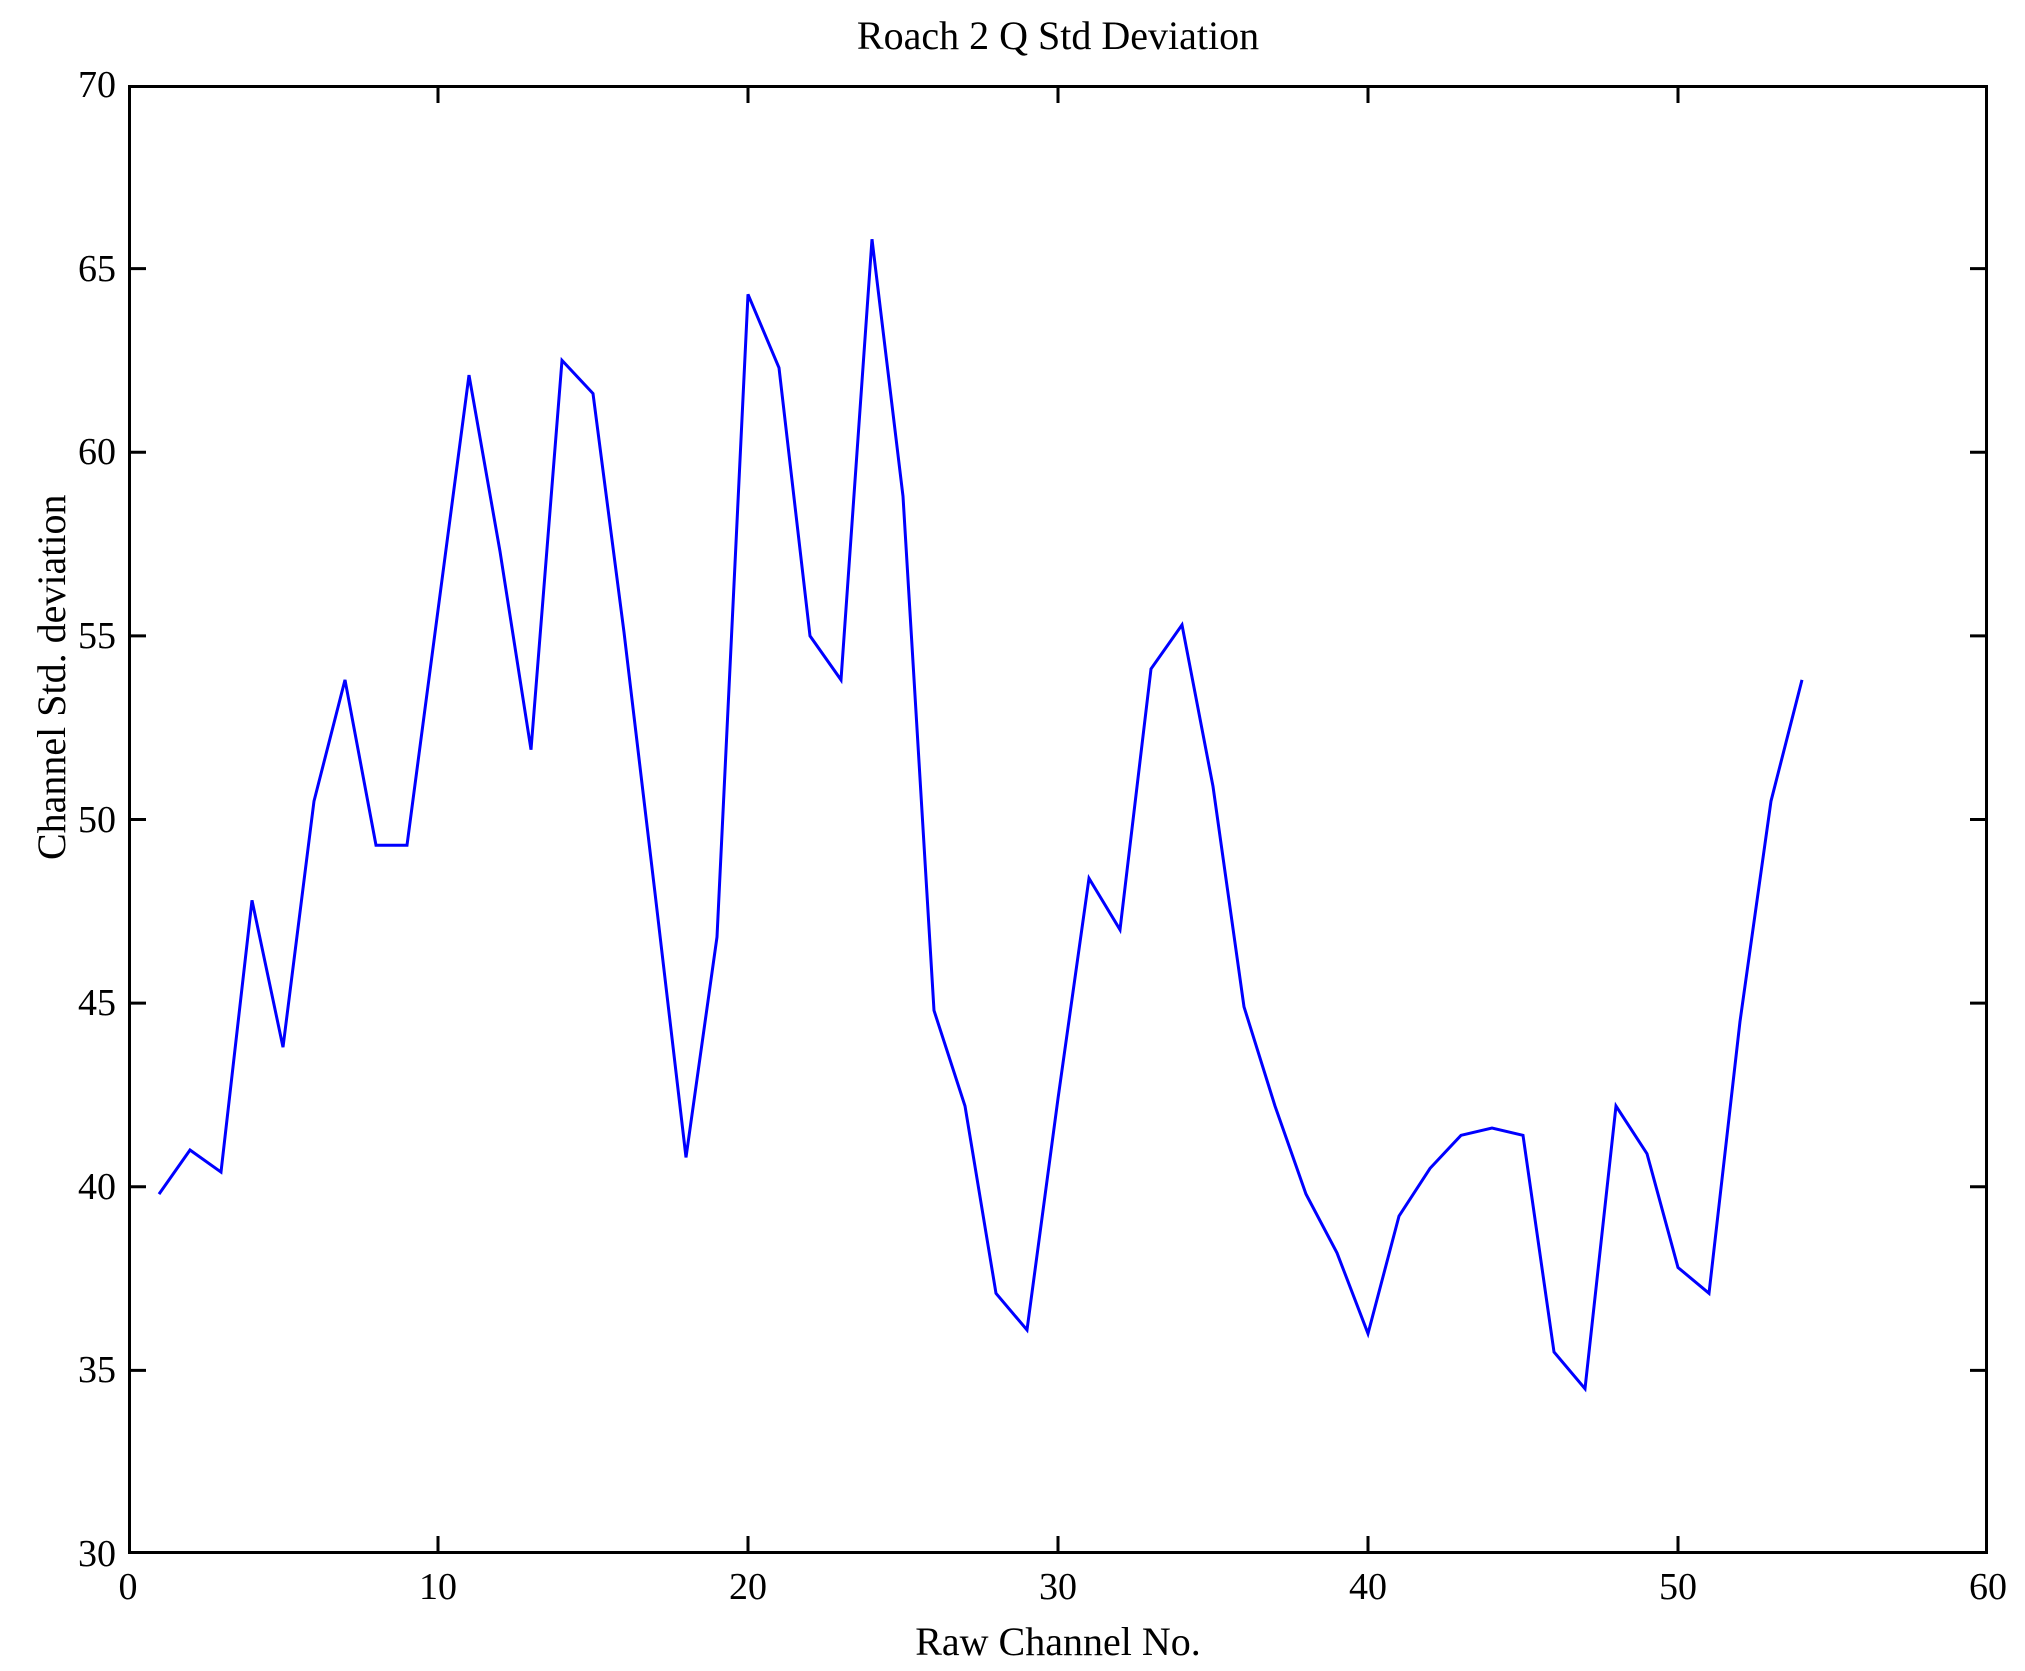 This screenshot has width=2025, height=1671. Describe the element at coordinates (128, 1587) in the screenshot. I see `x-tick-label: 0` at that location.